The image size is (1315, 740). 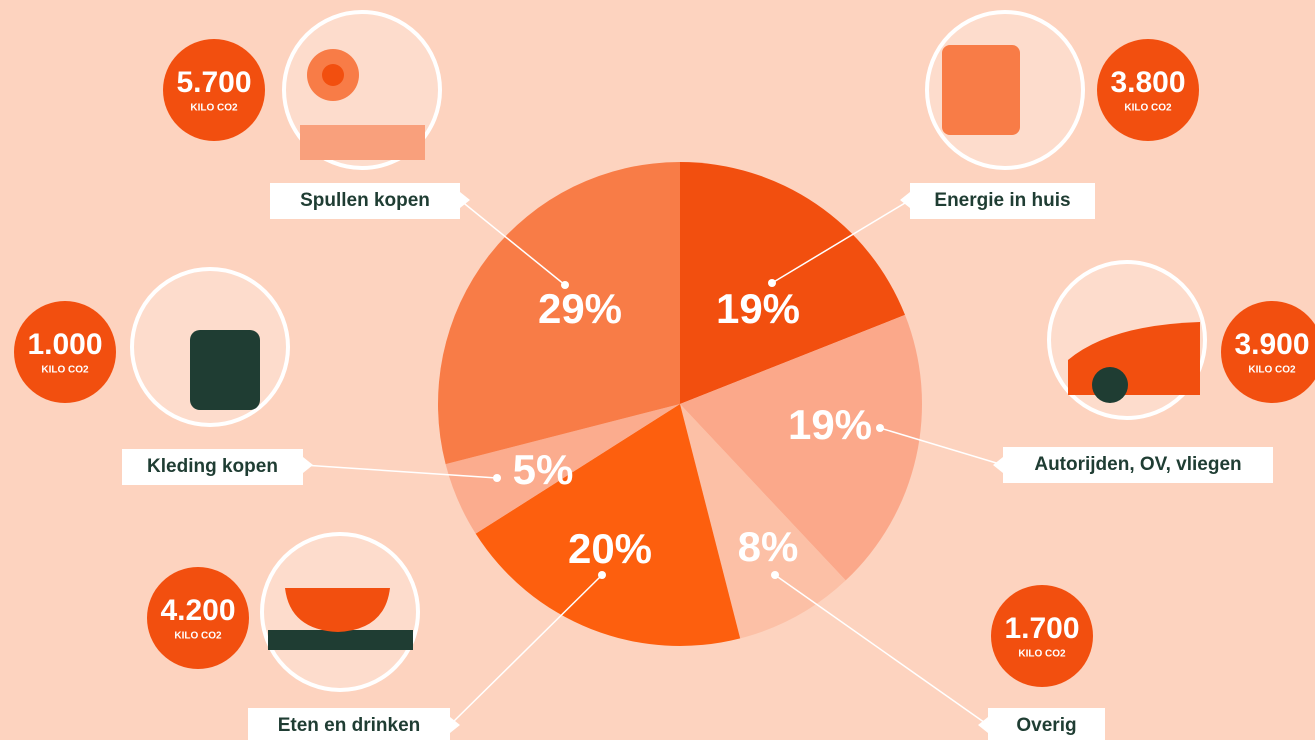 I want to click on category-label: Eten en drinken, so click(x=349, y=725).